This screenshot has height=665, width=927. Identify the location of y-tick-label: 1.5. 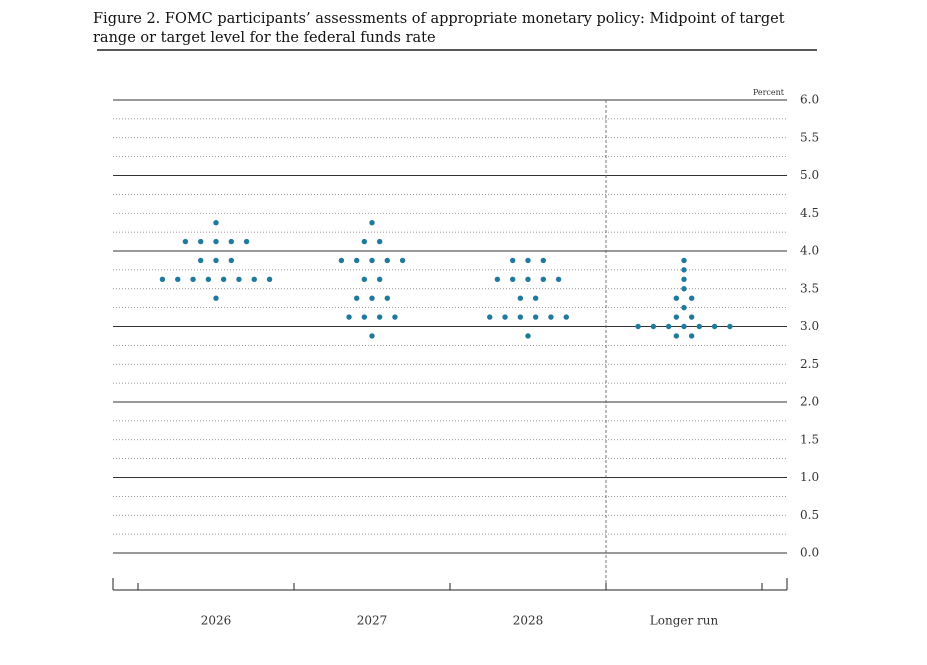
(809, 439).